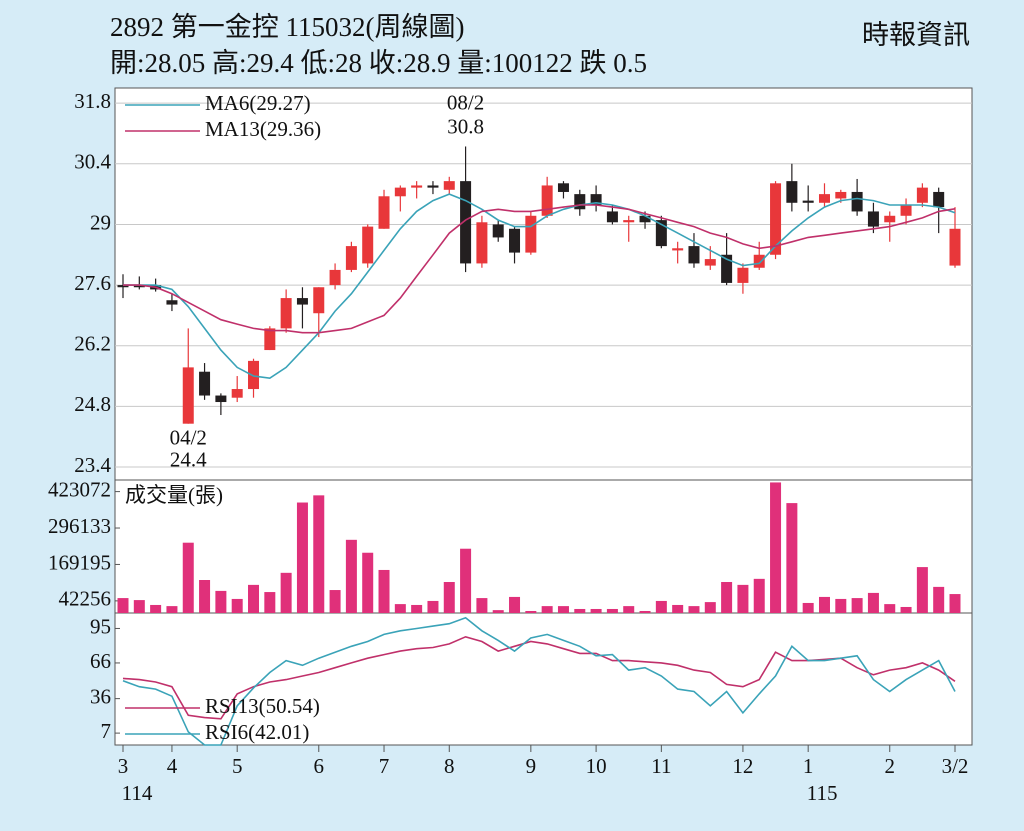 The image size is (1024, 831). Describe the element at coordinates (257, 732) in the screenshot. I see `legend-label: RSI6(42.01)` at that location.